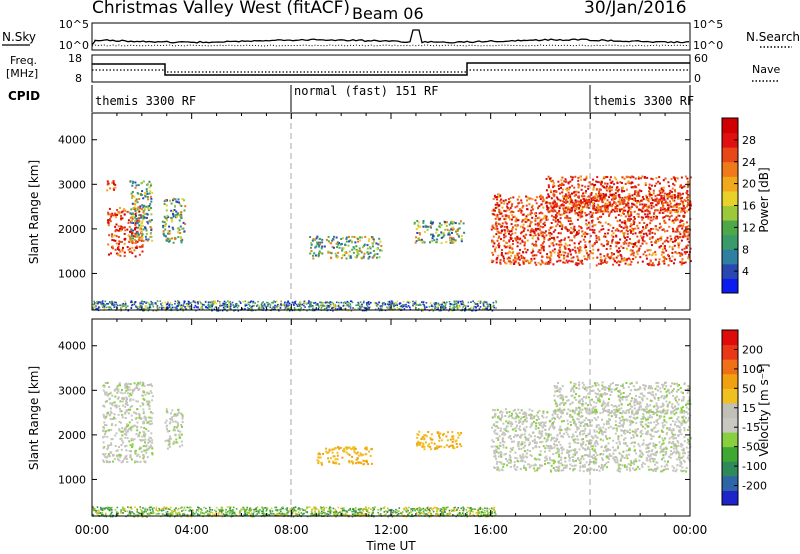 Image resolution: width=800 pixels, height=554 pixels. I want to click on colorbar-swatch, so click(730, 242).